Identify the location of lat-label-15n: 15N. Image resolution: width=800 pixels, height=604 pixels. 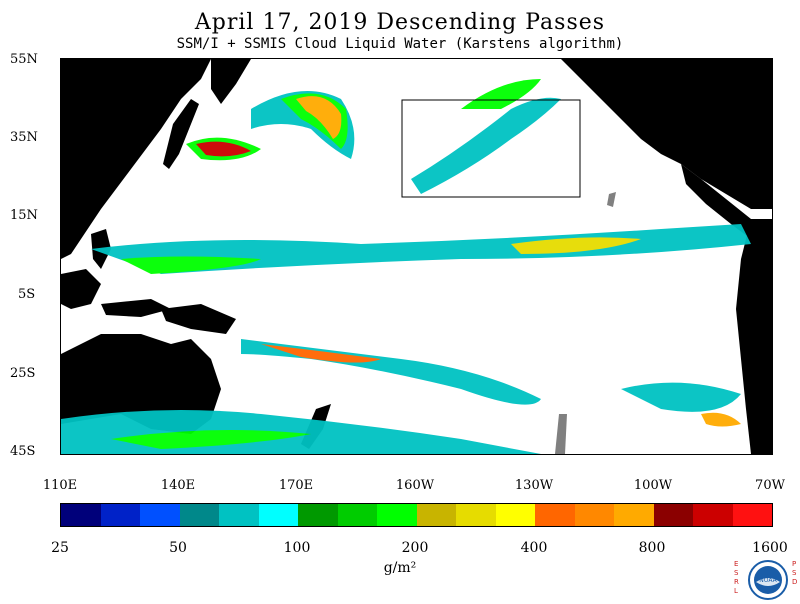
(24, 215).